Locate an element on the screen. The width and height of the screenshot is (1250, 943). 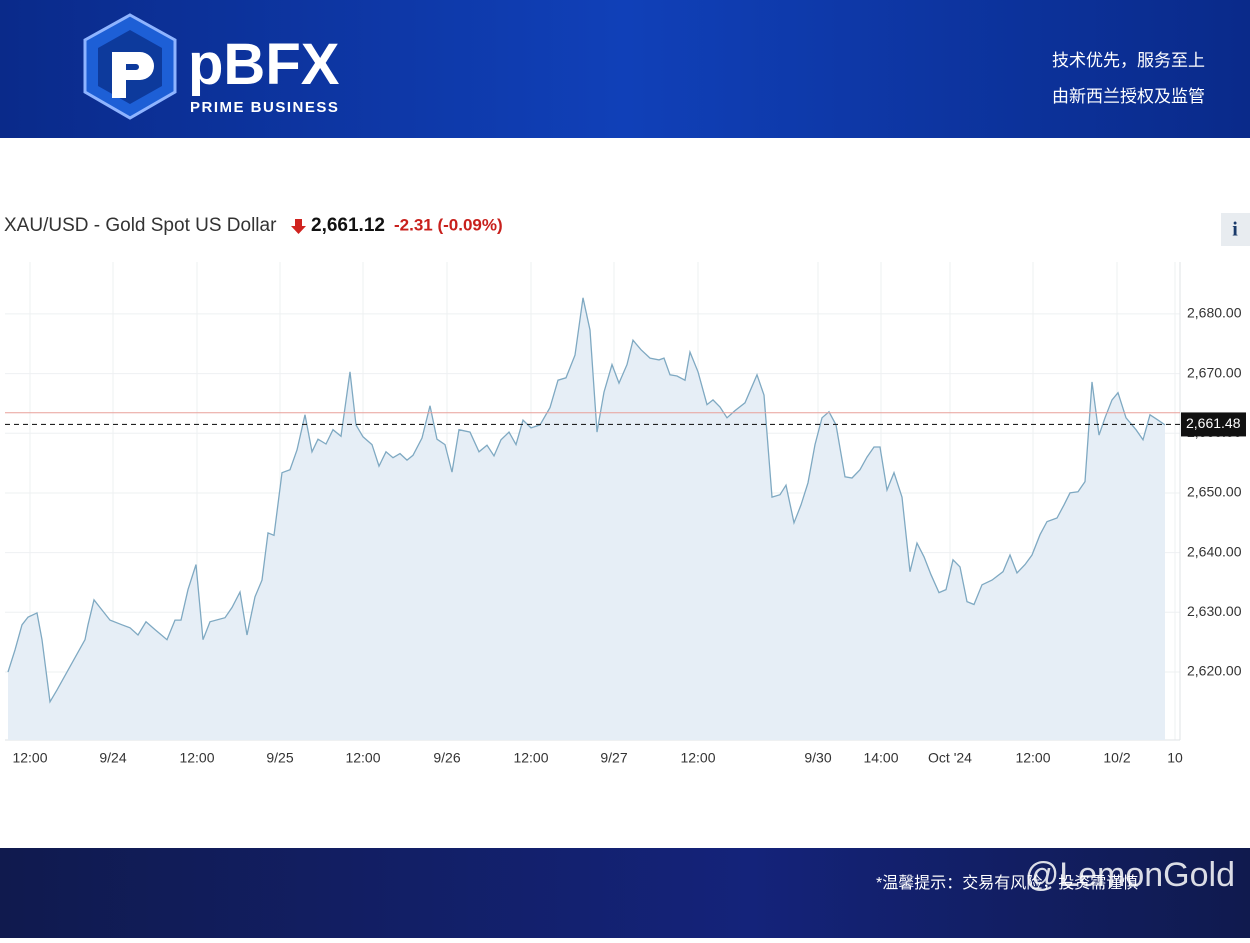
watermark: @LemonGold is located at coordinates (1130, 875).